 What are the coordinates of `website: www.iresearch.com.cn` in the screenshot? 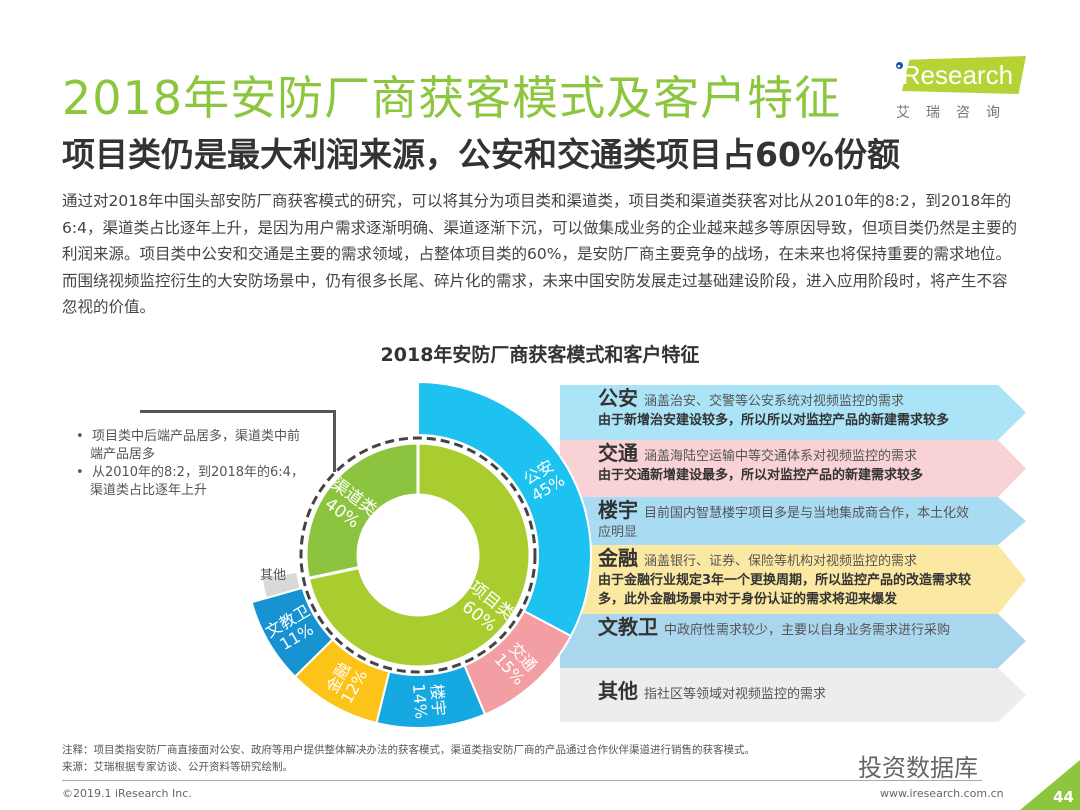 It's located at (942, 793).